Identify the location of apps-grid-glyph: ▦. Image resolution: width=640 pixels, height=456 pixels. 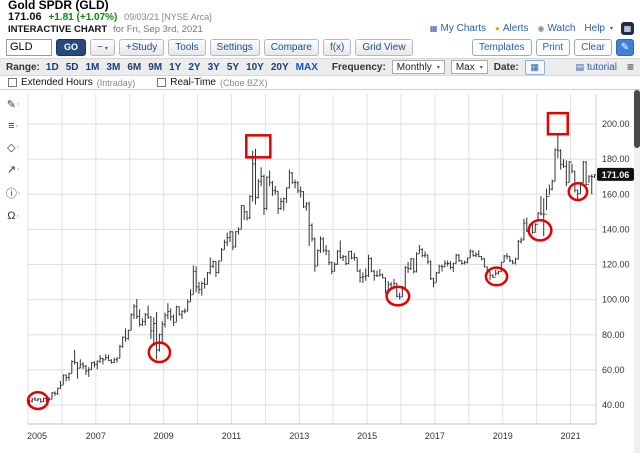
(627, 28).